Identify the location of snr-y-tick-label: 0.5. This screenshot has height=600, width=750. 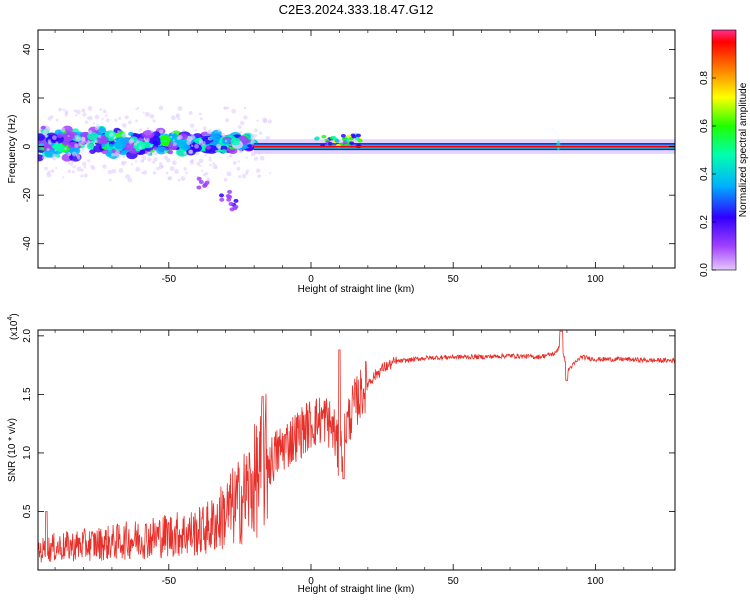
(27, 511).